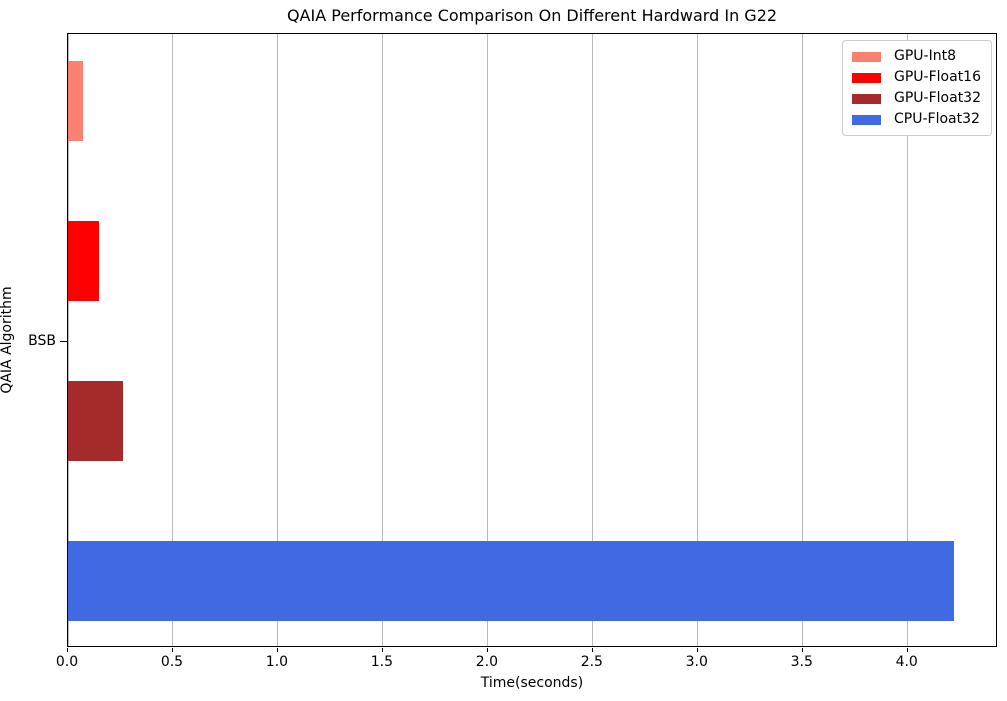  I want to click on legend-item-gpu-int8: GPU-Int8, so click(916, 56).